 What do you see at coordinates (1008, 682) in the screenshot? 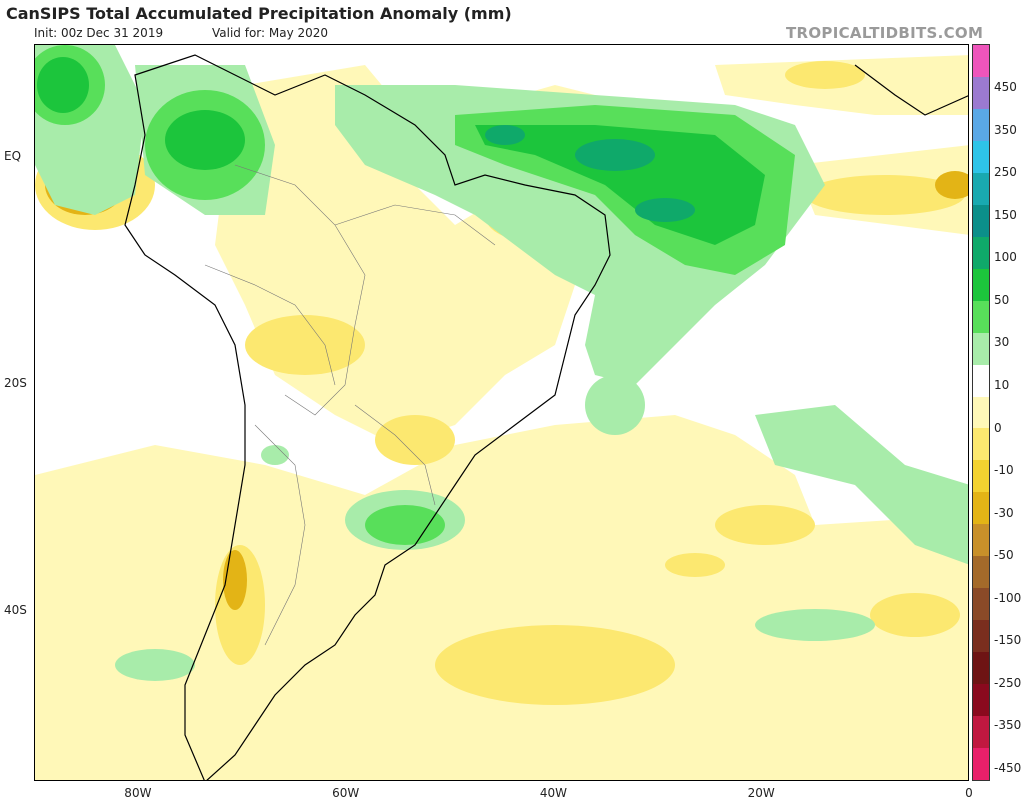
I see `colorbar-label: -250` at bounding box center [1008, 682].